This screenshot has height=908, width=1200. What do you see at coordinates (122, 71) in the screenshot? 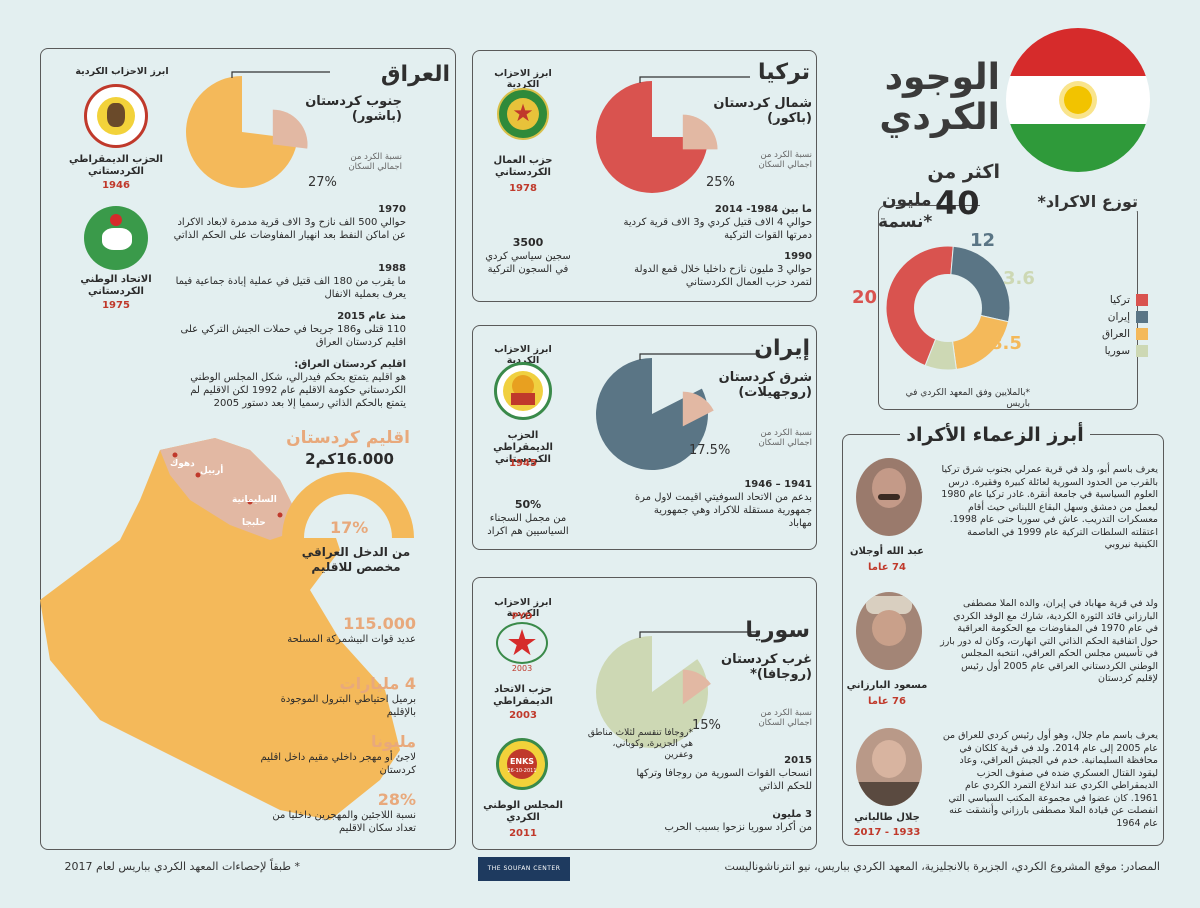
I see `iraq-parties-title: ابرز الاحزاب الكردية` at bounding box center [122, 71].